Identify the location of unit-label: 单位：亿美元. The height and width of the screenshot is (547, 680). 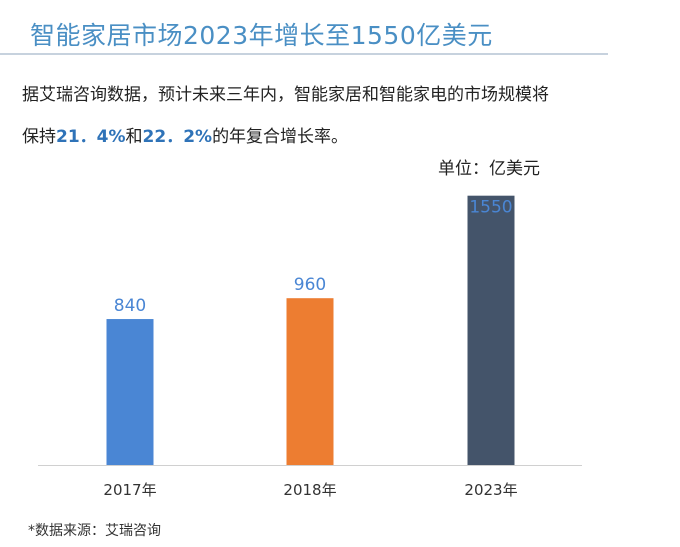
(489, 169).